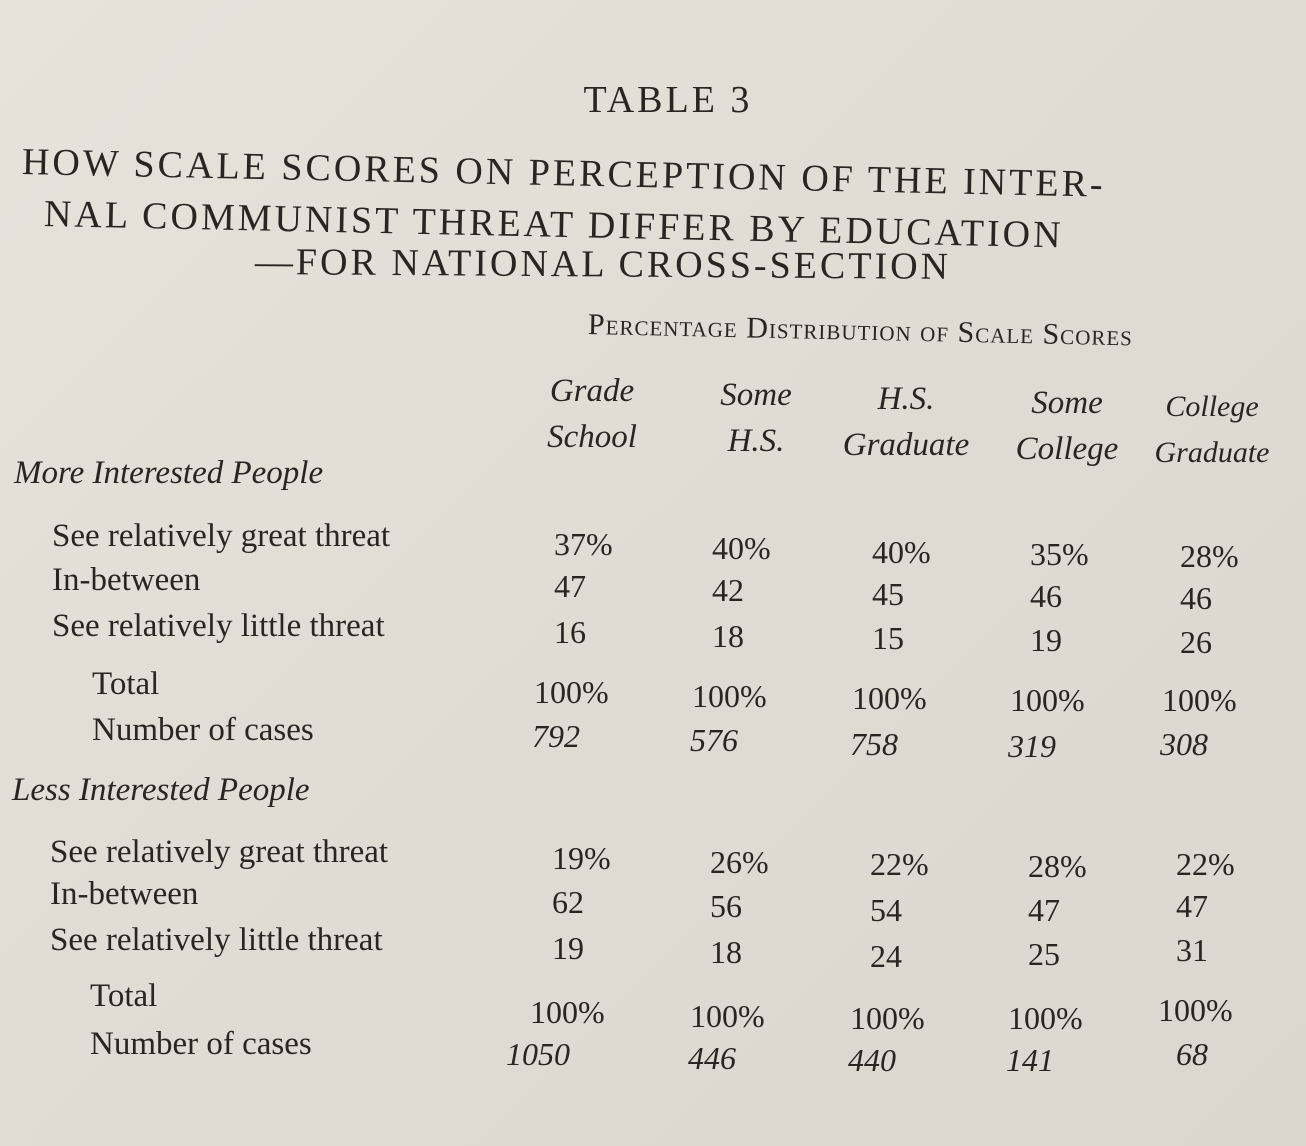 This screenshot has width=1306, height=1146. I want to click on section-label-more-interested: More Interested People, so click(169, 473).